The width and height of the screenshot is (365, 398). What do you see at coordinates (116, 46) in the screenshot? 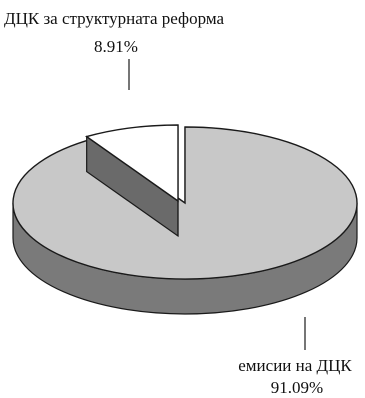
I see `slice-value-structural-reform: 8.91%` at bounding box center [116, 46].